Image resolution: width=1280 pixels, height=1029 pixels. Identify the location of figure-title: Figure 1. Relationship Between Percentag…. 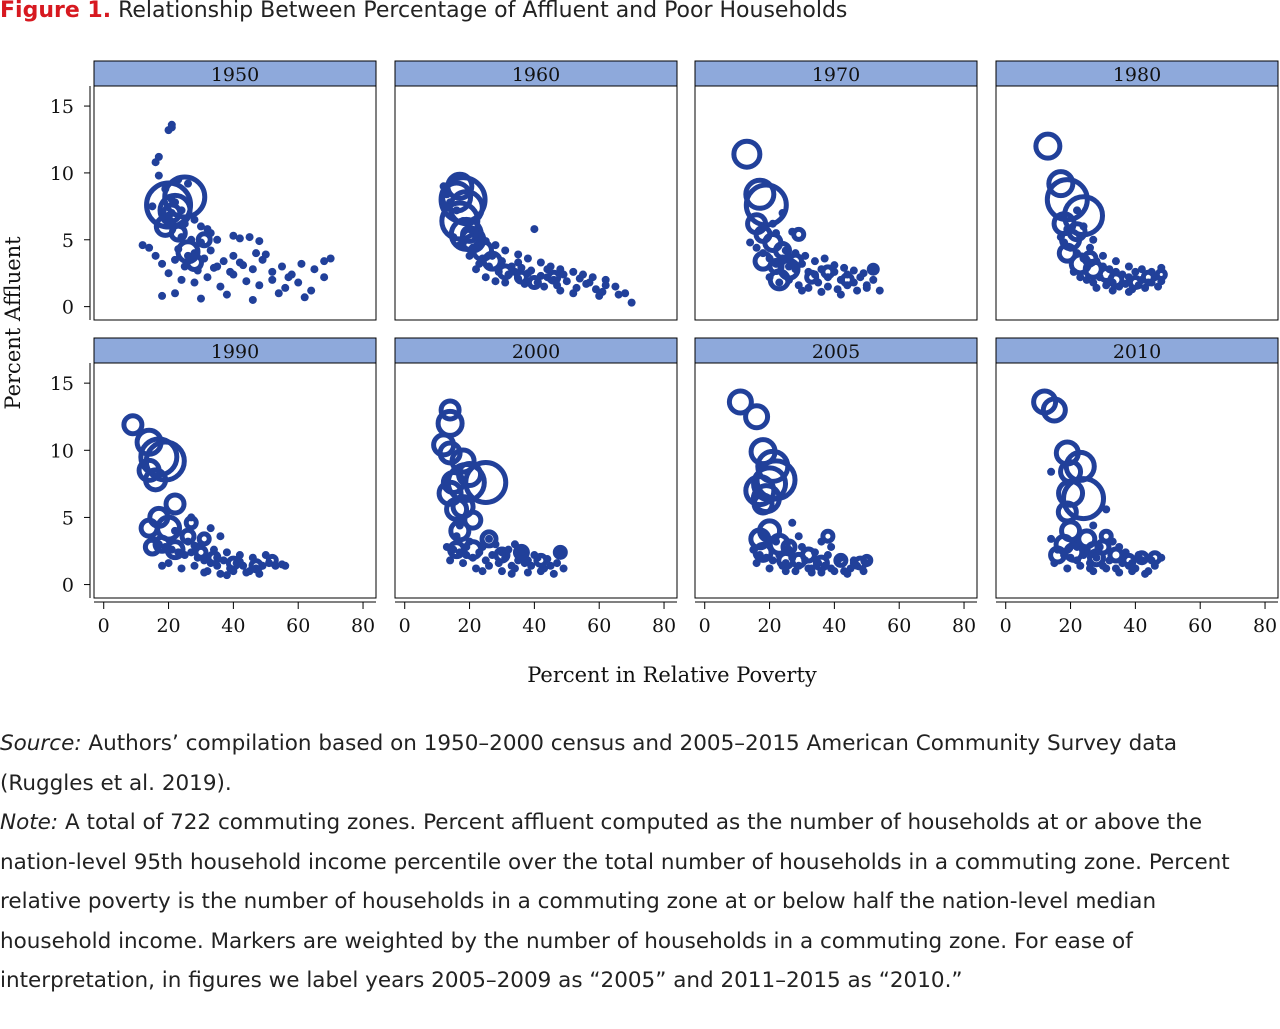
(423, 11).